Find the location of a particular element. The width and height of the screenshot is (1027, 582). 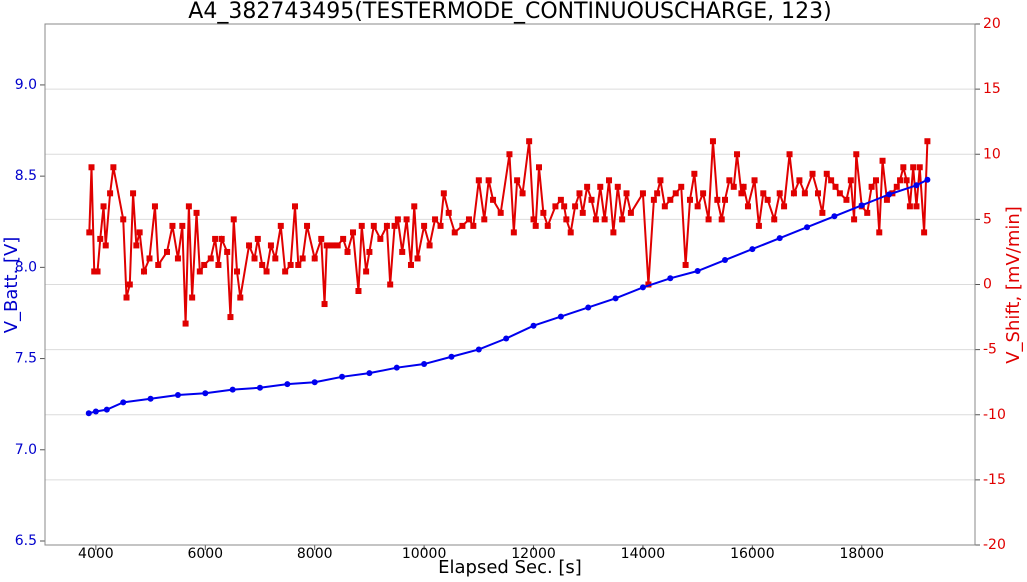

y-tick-label: 9.0 is located at coordinates (26, 85).